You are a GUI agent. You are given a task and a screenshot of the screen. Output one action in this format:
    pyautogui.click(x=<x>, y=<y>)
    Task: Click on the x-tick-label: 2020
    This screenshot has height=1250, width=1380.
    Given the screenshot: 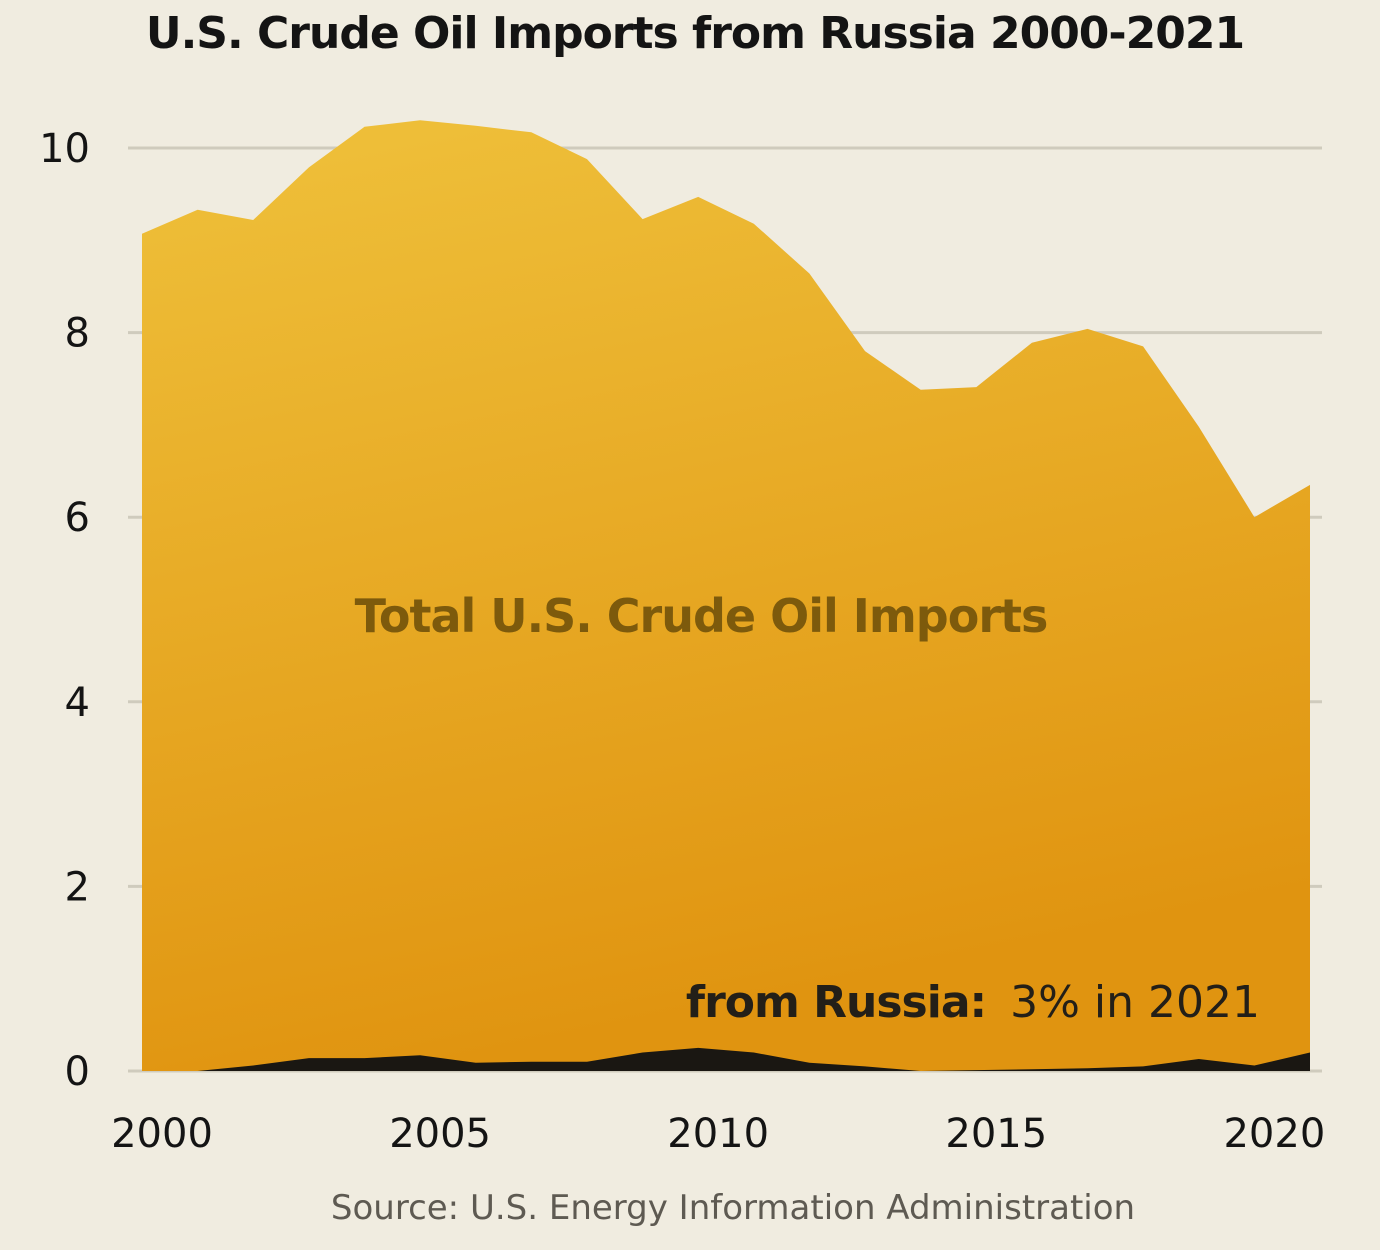 What is the action you would take?
    pyautogui.click(x=1274, y=1134)
    